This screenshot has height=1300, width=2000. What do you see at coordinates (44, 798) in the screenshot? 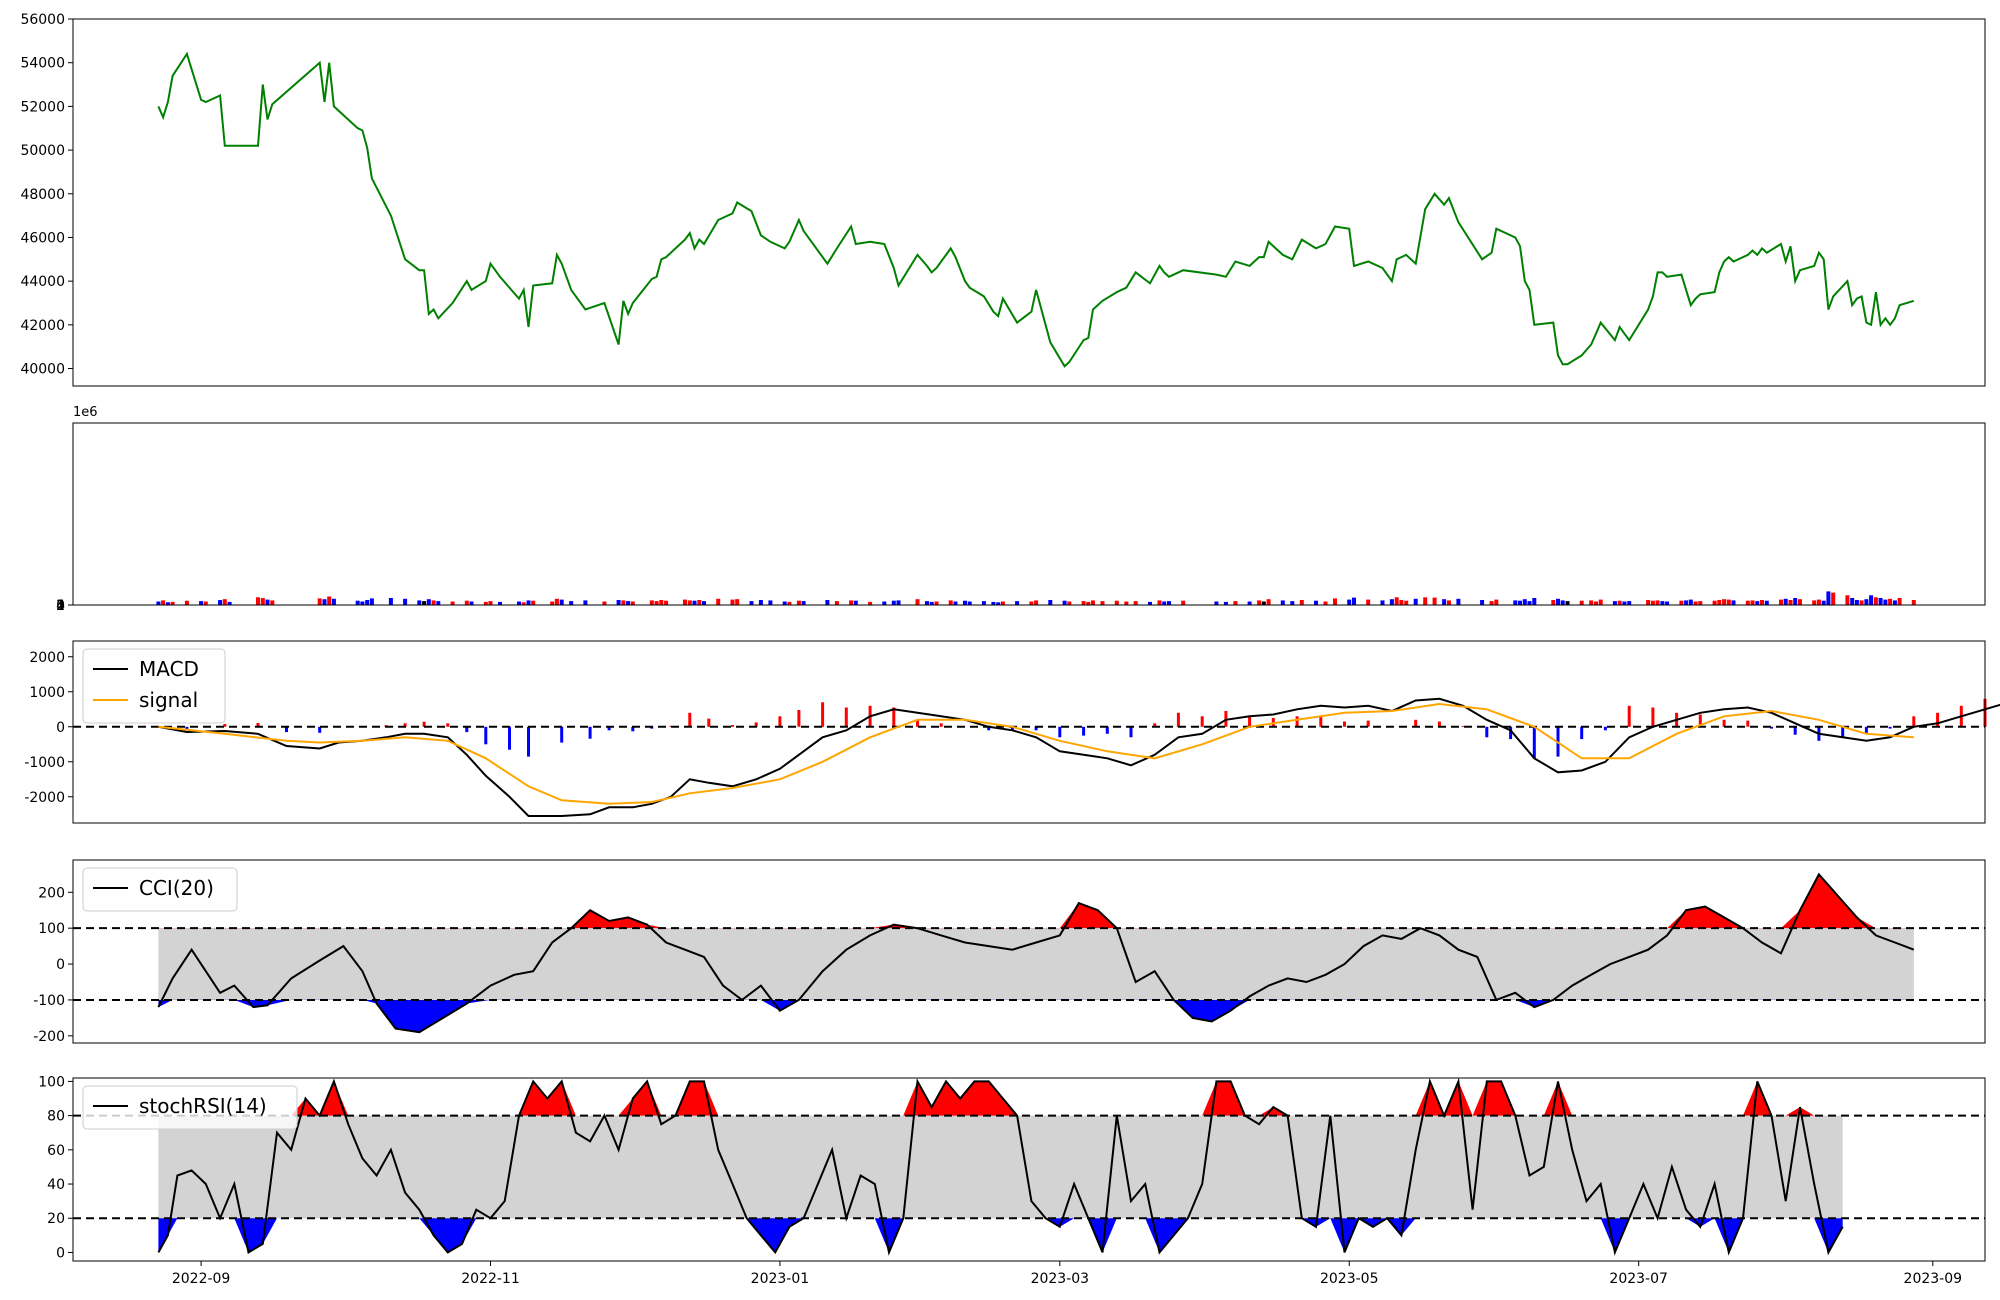
I see `macd-ytick-label: -2000` at bounding box center [44, 798].